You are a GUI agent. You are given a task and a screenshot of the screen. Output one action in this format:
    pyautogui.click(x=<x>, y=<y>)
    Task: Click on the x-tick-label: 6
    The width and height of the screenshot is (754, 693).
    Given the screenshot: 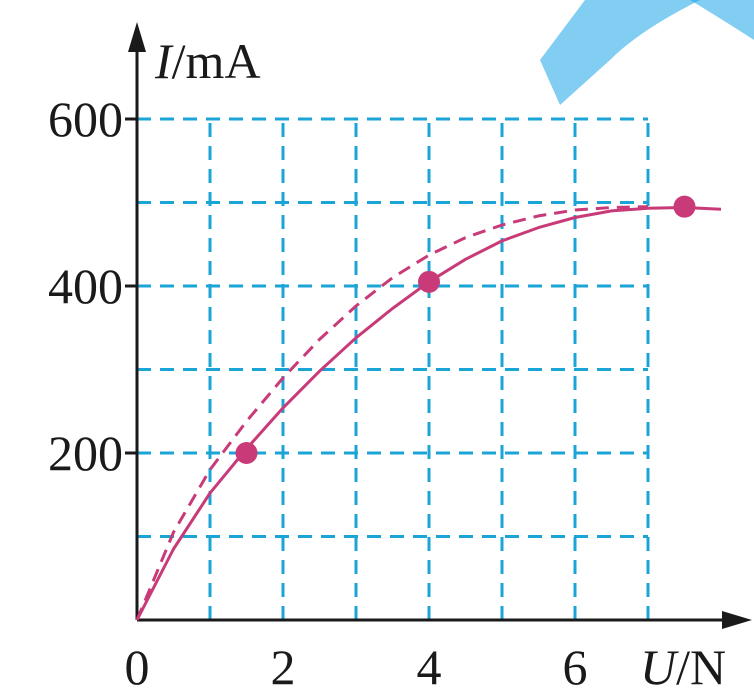 What is the action you would take?
    pyautogui.click(x=575, y=666)
    